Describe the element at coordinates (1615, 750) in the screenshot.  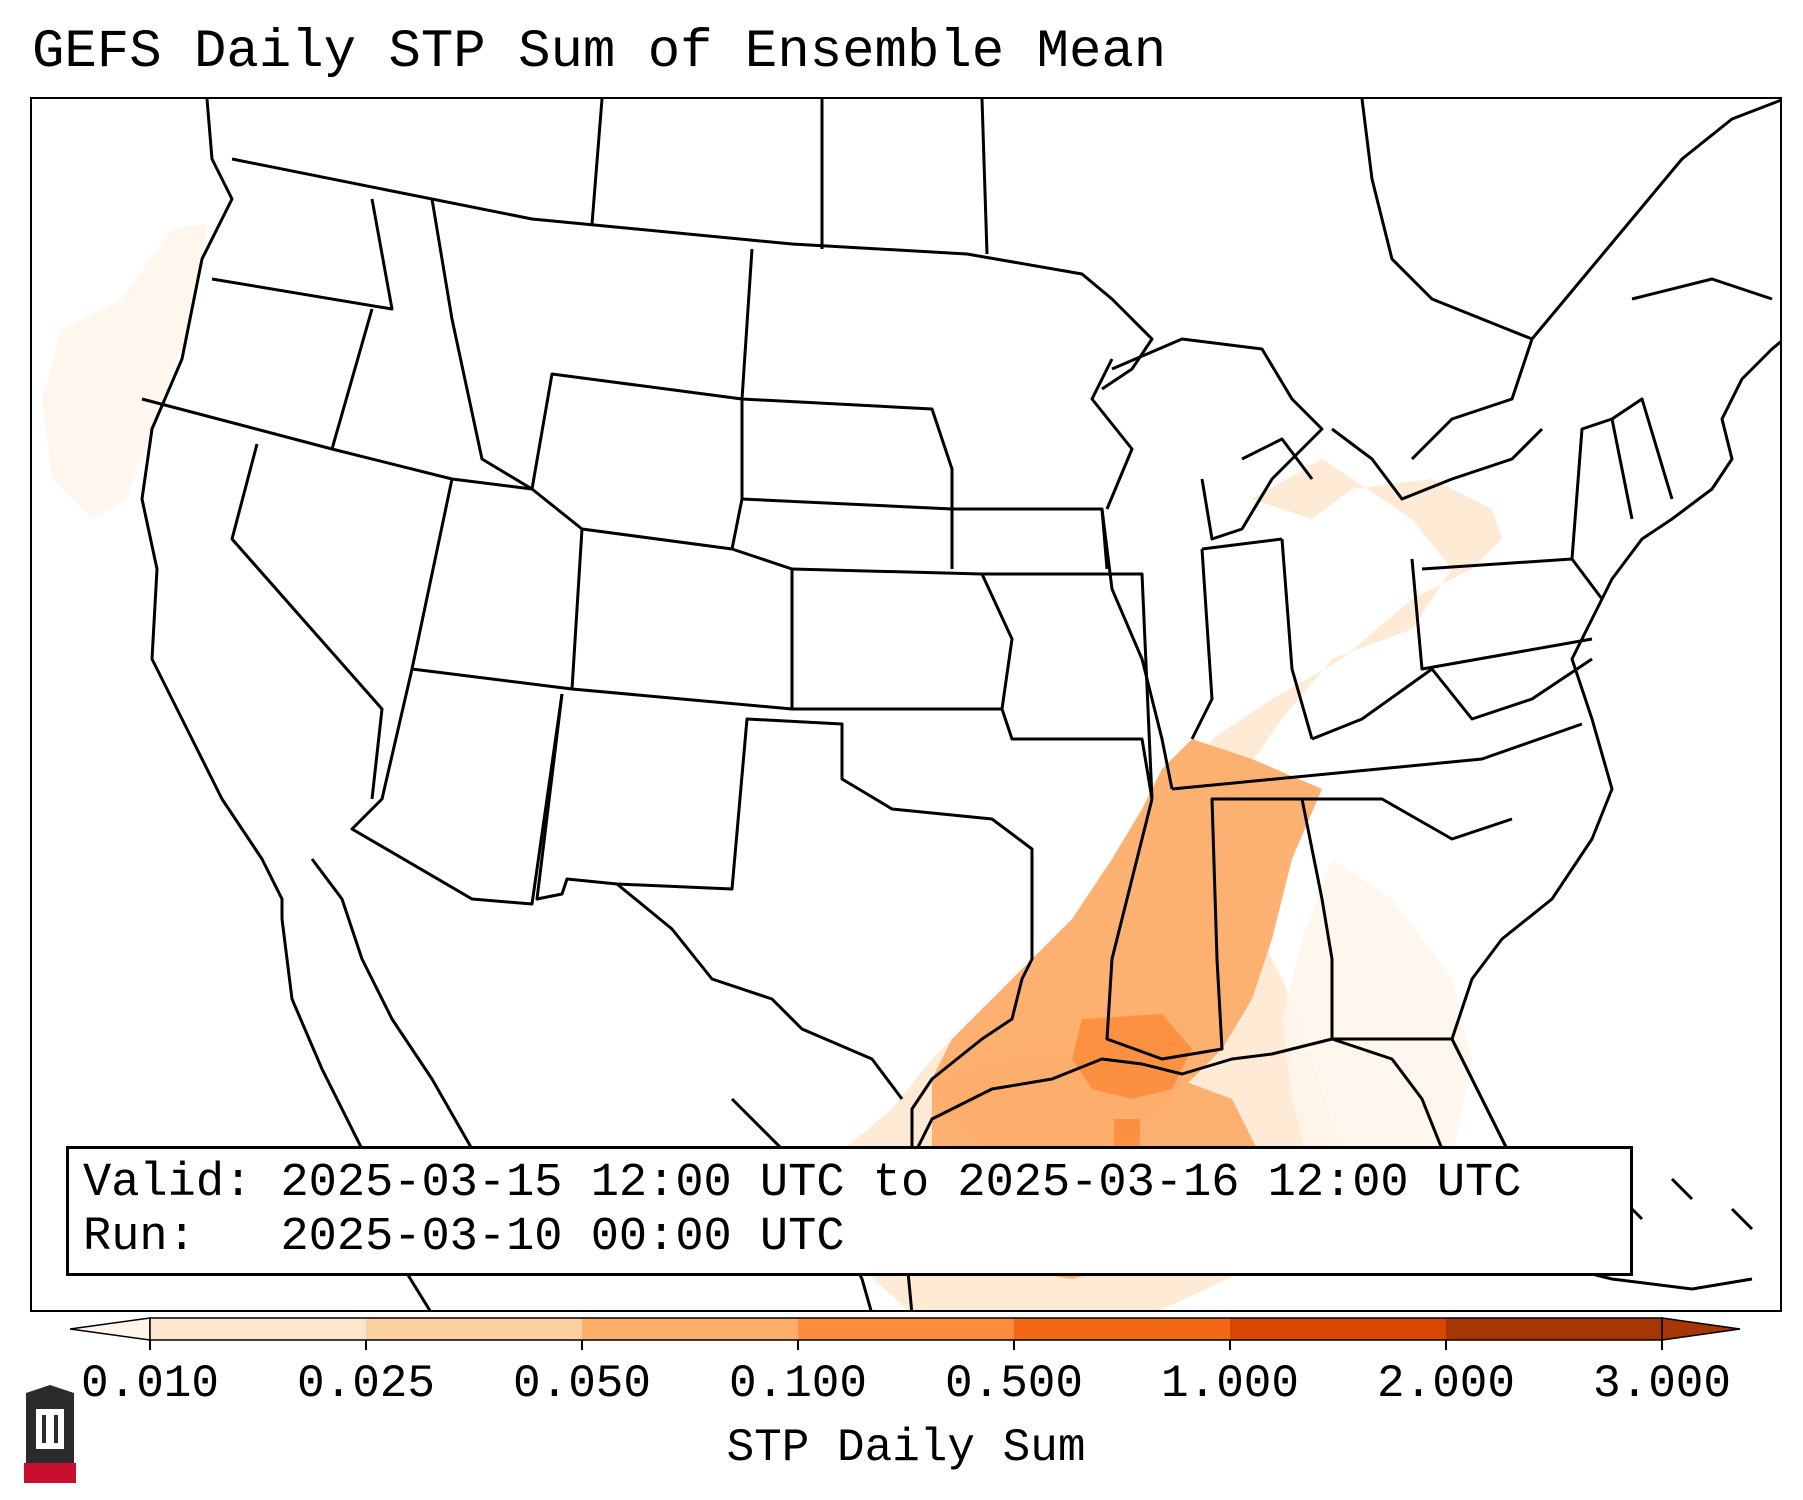
I see `coastline-east` at that location.